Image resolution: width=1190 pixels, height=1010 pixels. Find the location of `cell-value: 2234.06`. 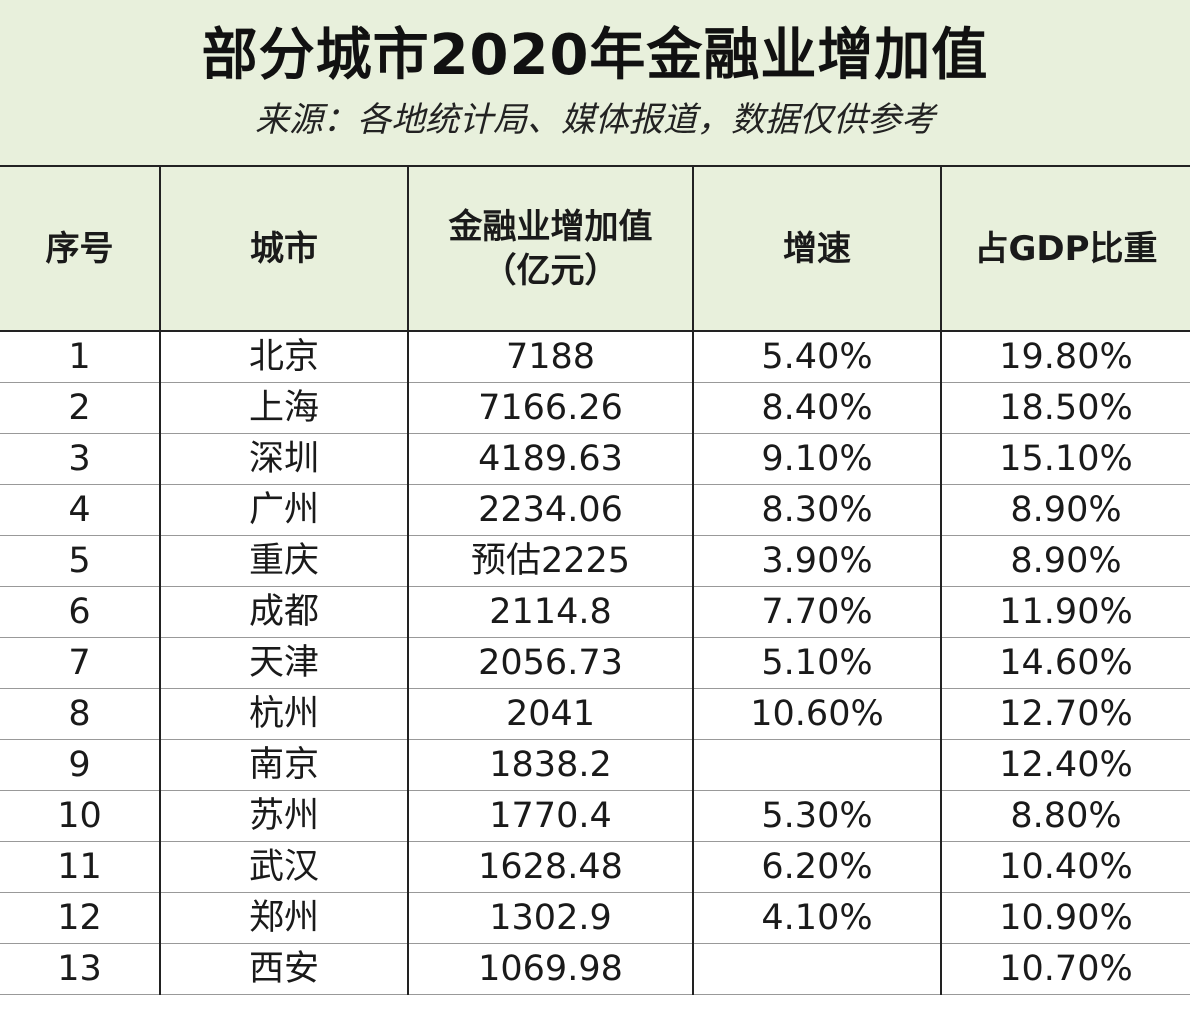

cell-value: 2234.06 is located at coordinates (550, 510).